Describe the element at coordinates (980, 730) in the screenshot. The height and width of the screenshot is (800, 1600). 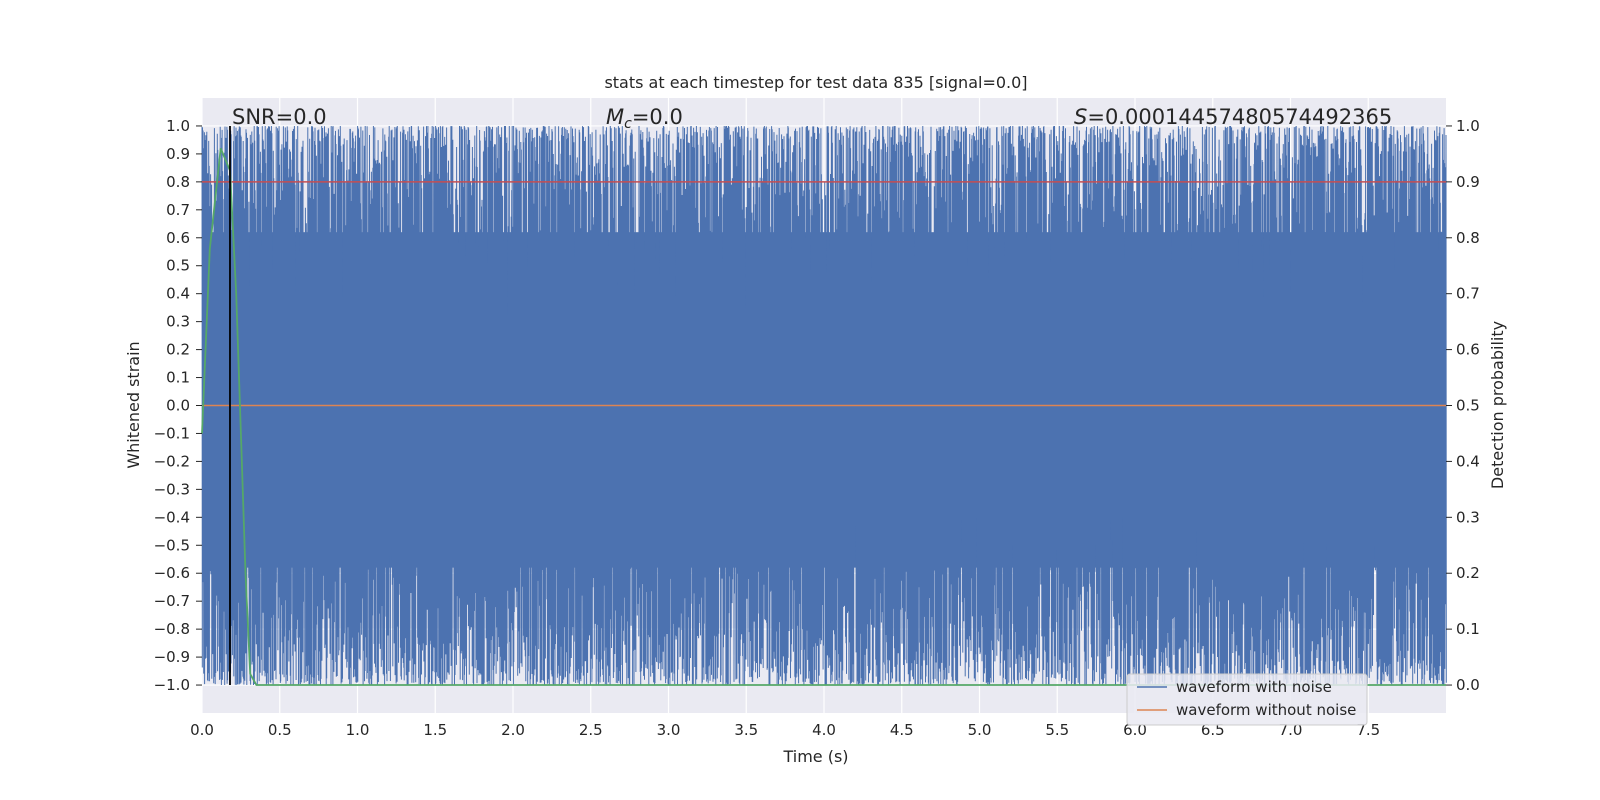
I see `x-tick-label: 5.0` at that location.